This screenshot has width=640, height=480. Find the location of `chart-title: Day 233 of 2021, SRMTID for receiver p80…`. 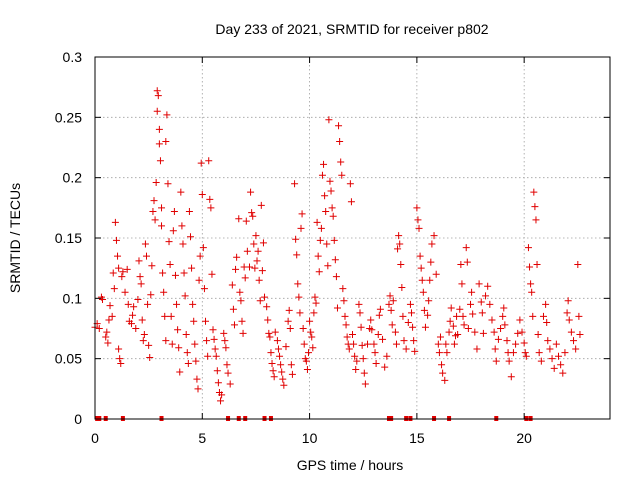

chart-title: Day 233 of 2021, SRMTID for receiver p80… is located at coordinates (351, 29).